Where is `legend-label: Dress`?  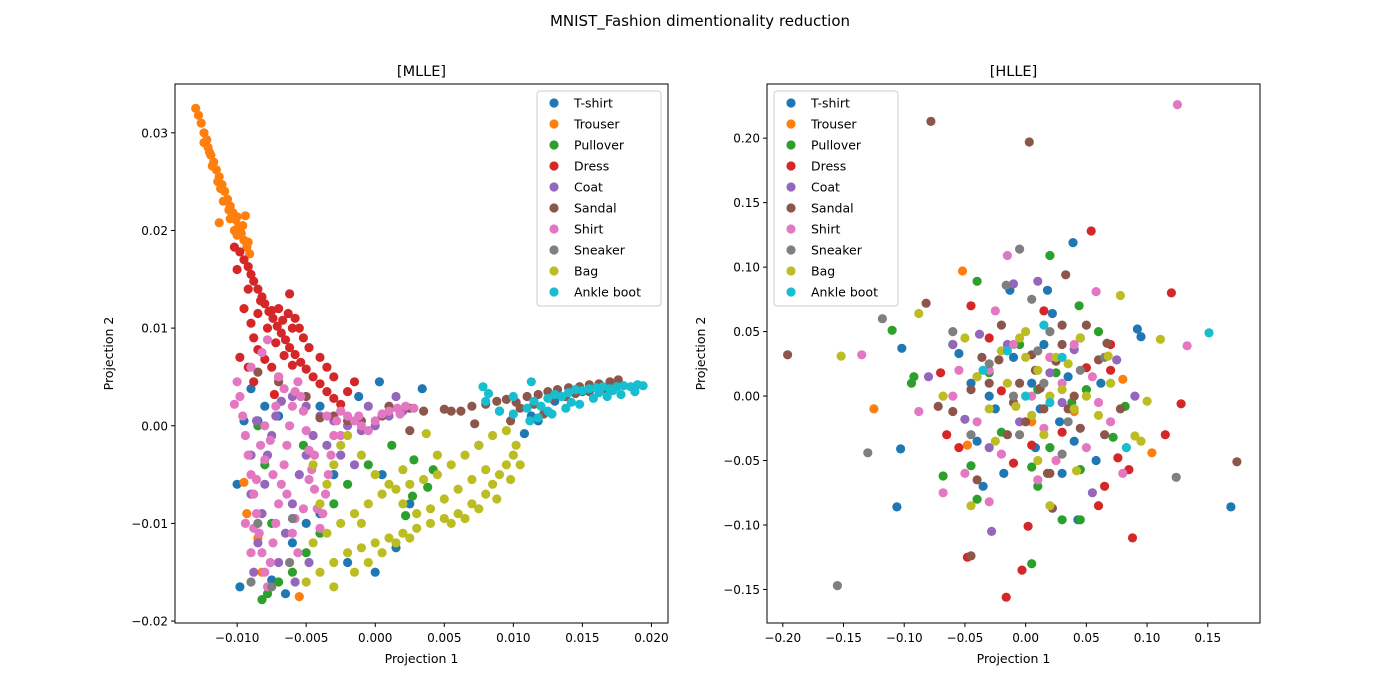 legend-label: Dress is located at coordinates (828, 166).